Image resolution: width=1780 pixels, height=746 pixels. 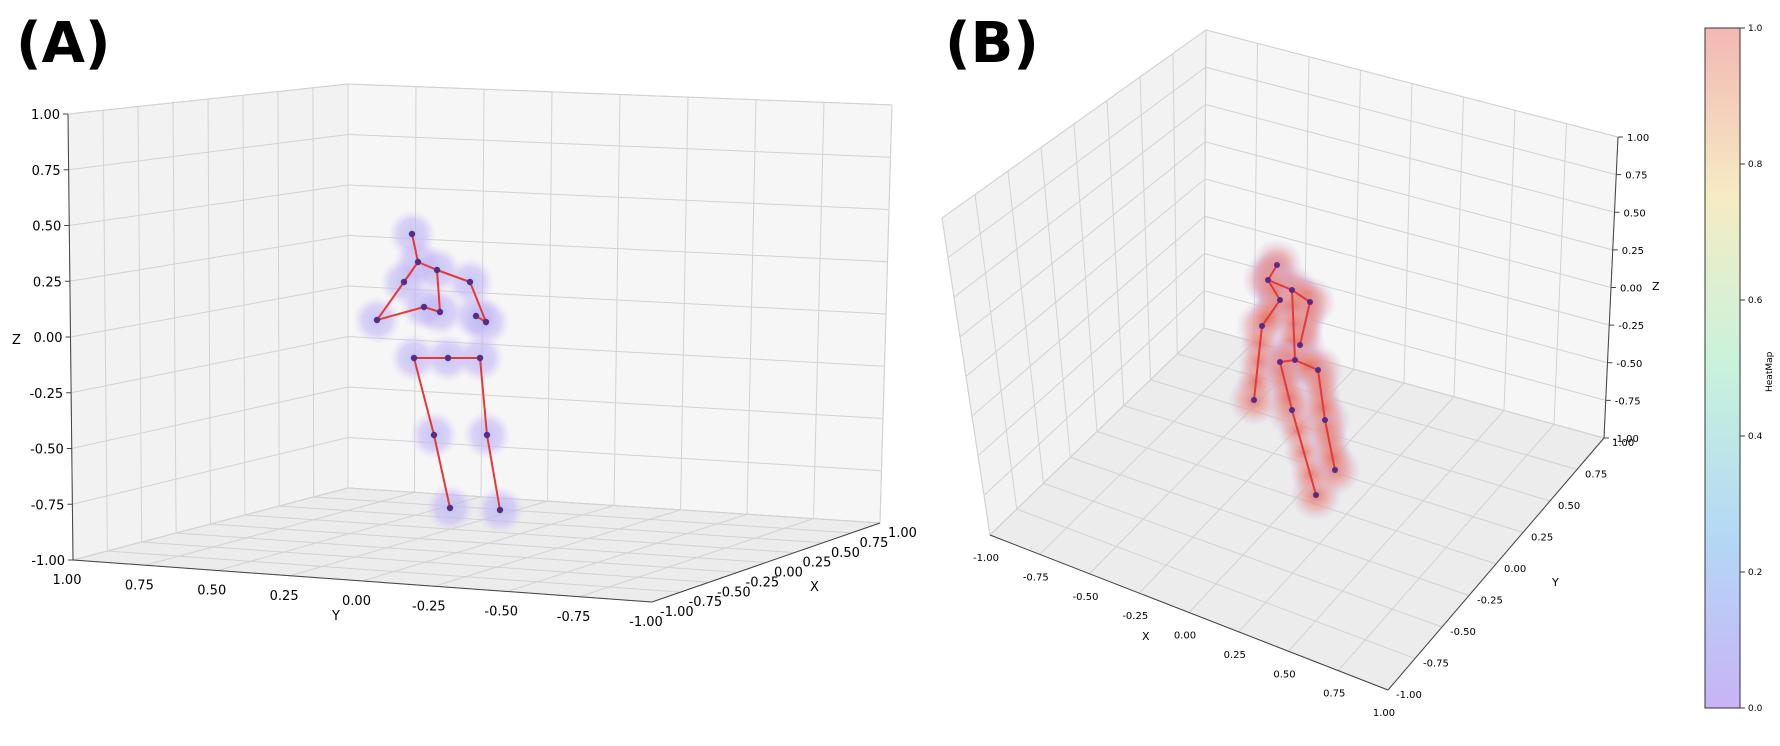 I want to click on x-tick-label: -0.25, so click(x=1135, y=616).